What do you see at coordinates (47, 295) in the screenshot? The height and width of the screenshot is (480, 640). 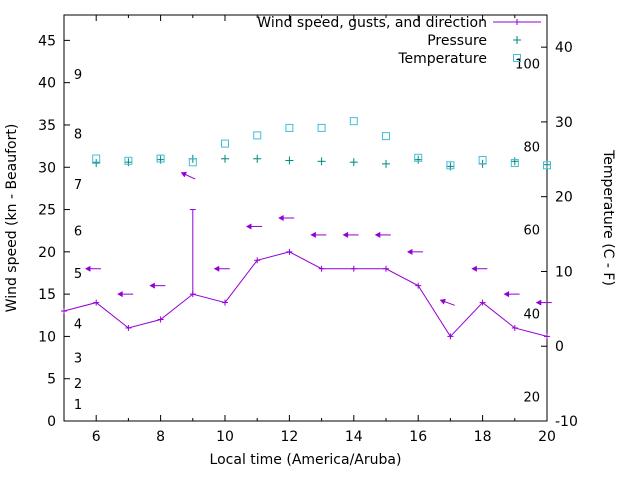 I see `left-tick-label: 15` at bounding box center [47, 295].